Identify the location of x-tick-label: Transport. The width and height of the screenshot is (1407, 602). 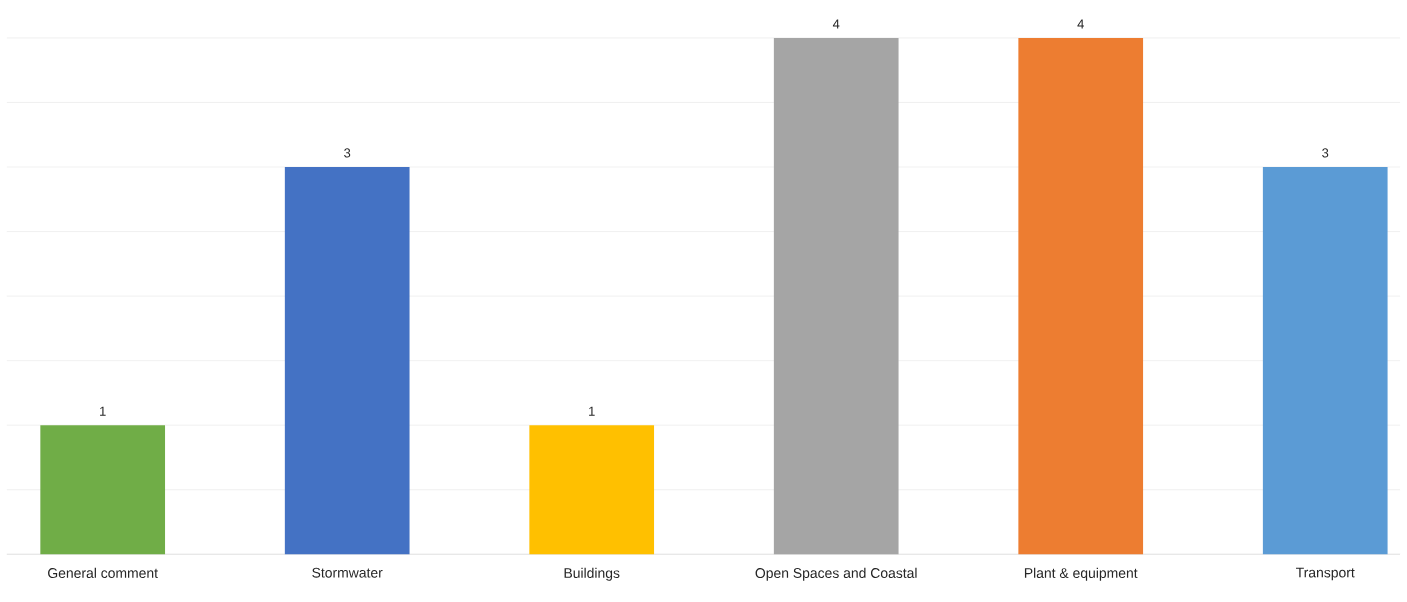
(1325, 574).